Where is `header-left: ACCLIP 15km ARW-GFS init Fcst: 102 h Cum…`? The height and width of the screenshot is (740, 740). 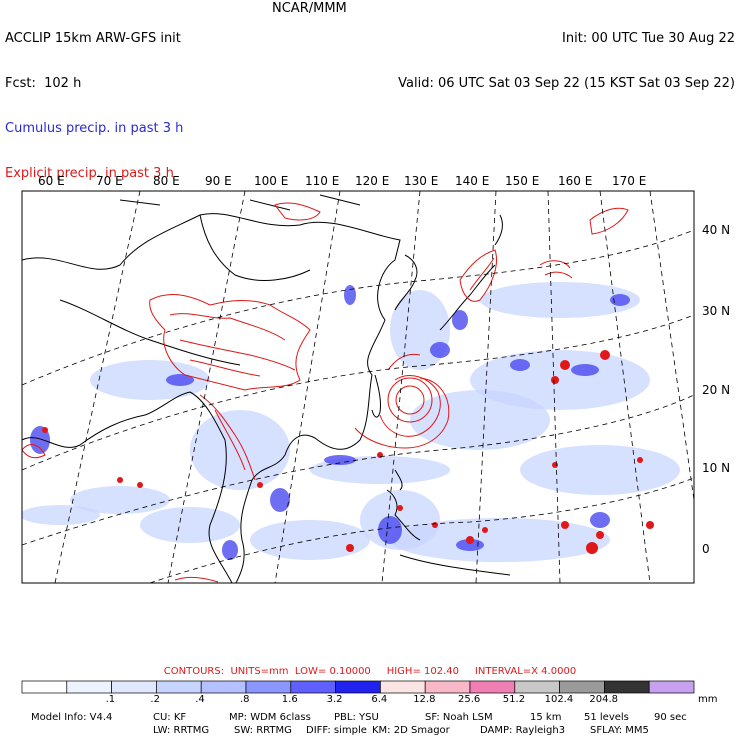
header-left: ACCLIP 15km ARW-GFS init Fcst: 102 h Cum… is located at coordinates (94, 98).